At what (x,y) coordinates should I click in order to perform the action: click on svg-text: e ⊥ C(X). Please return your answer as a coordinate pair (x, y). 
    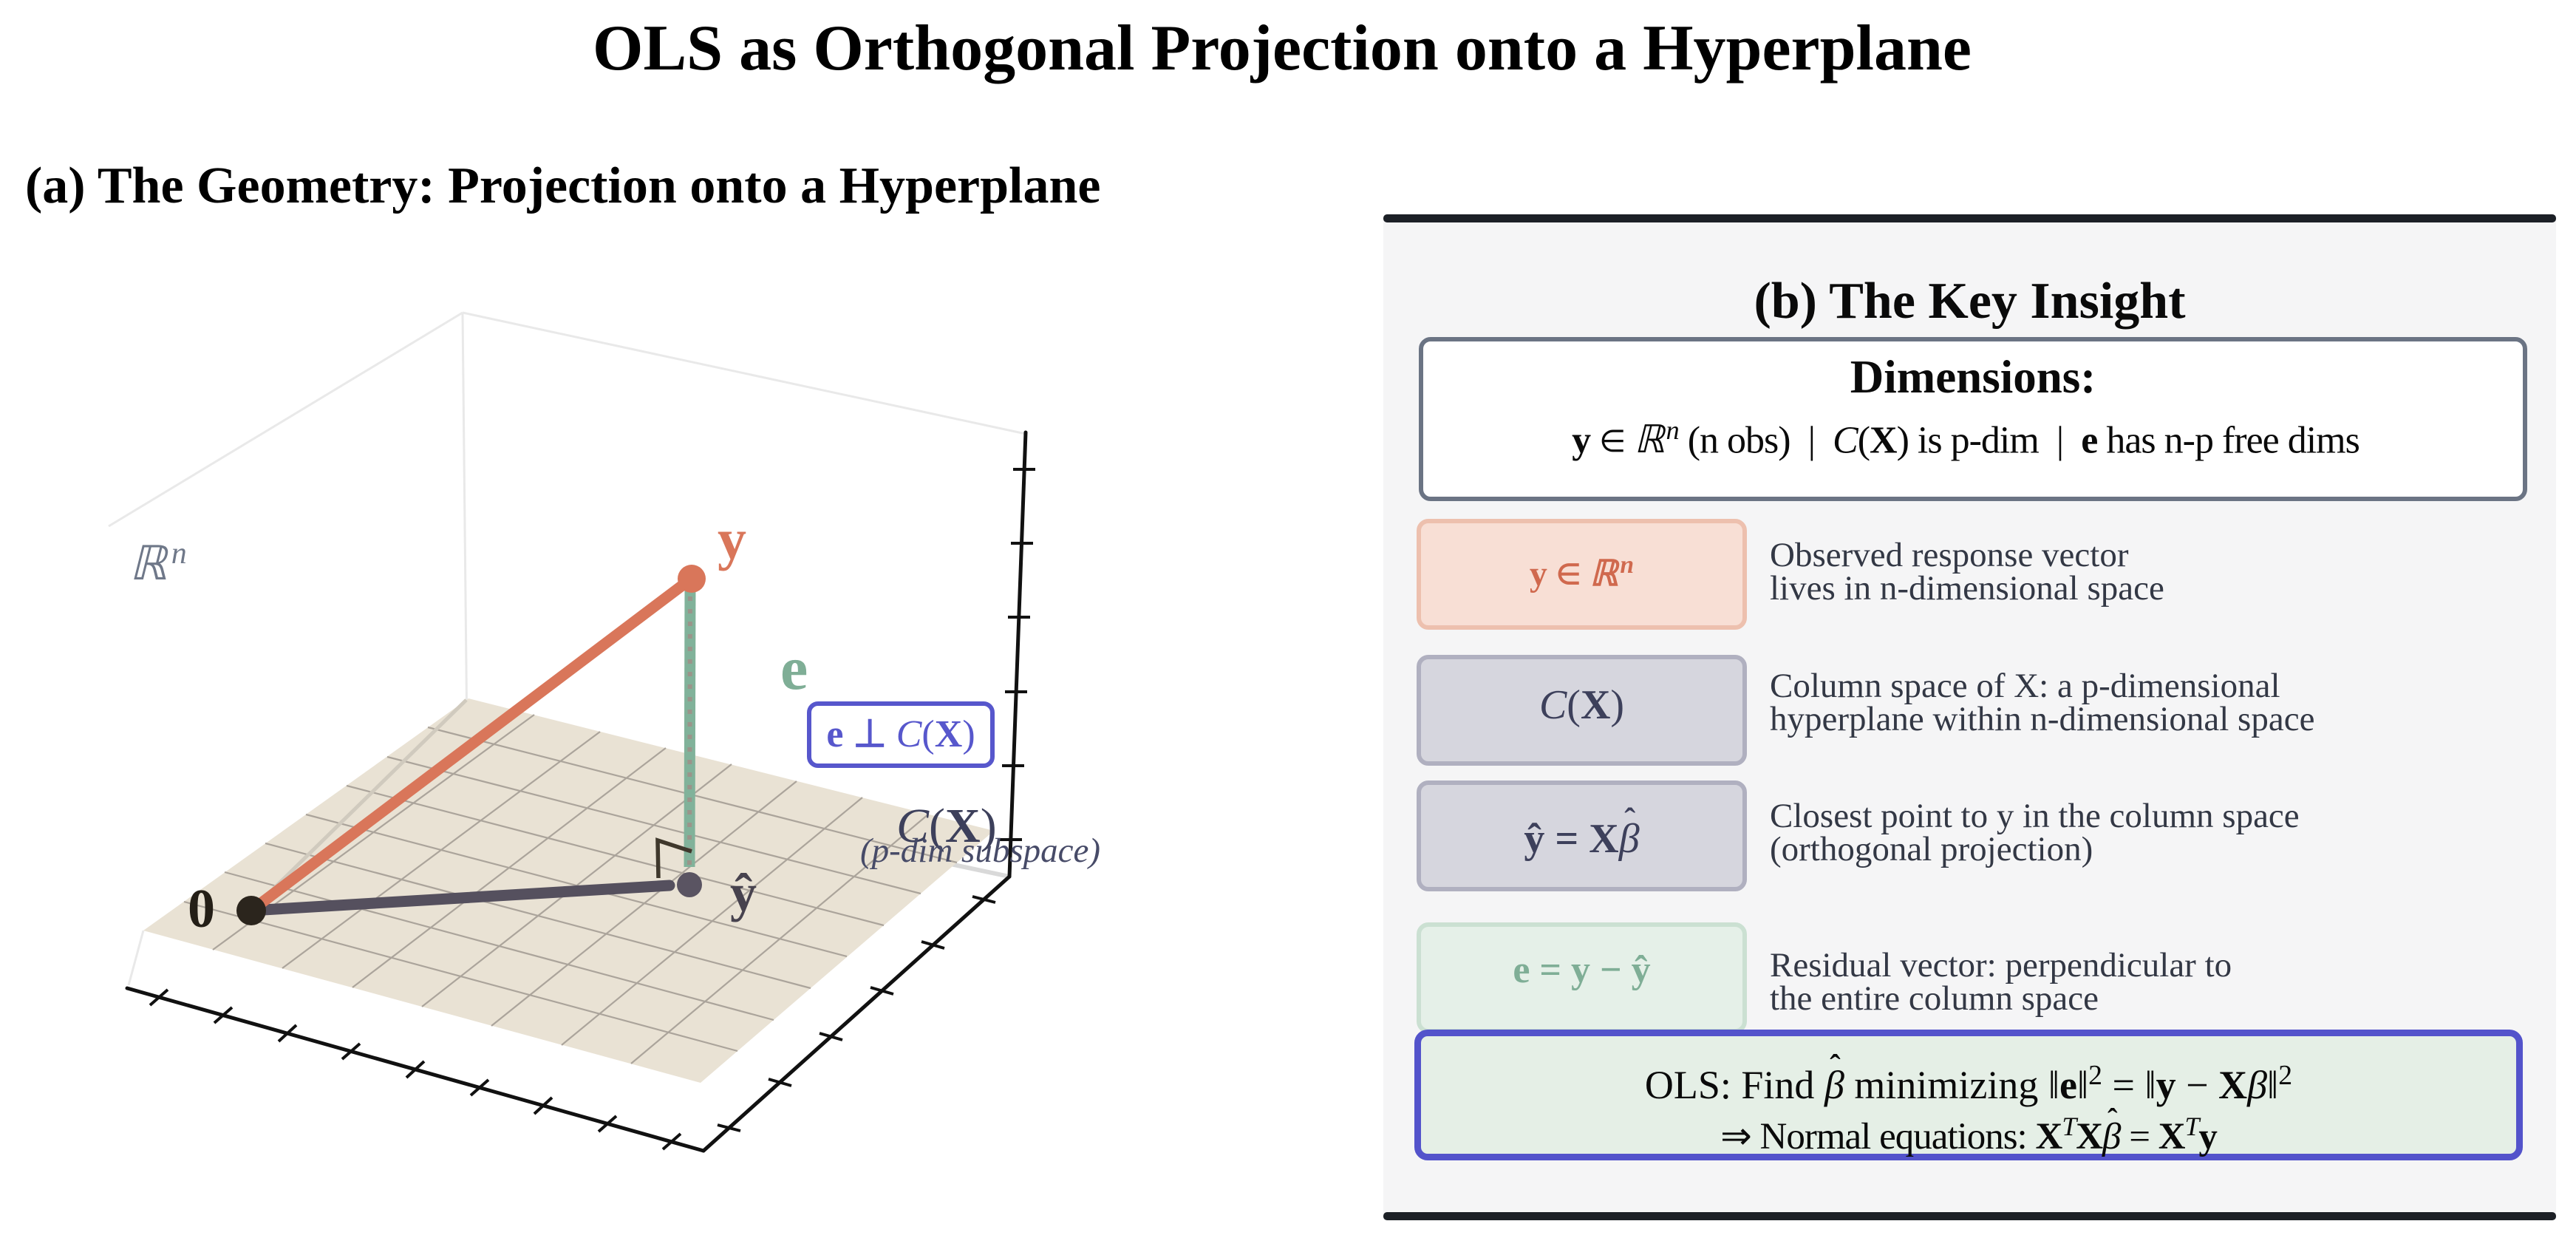
    Looking at the image, I should click on (900, 734).